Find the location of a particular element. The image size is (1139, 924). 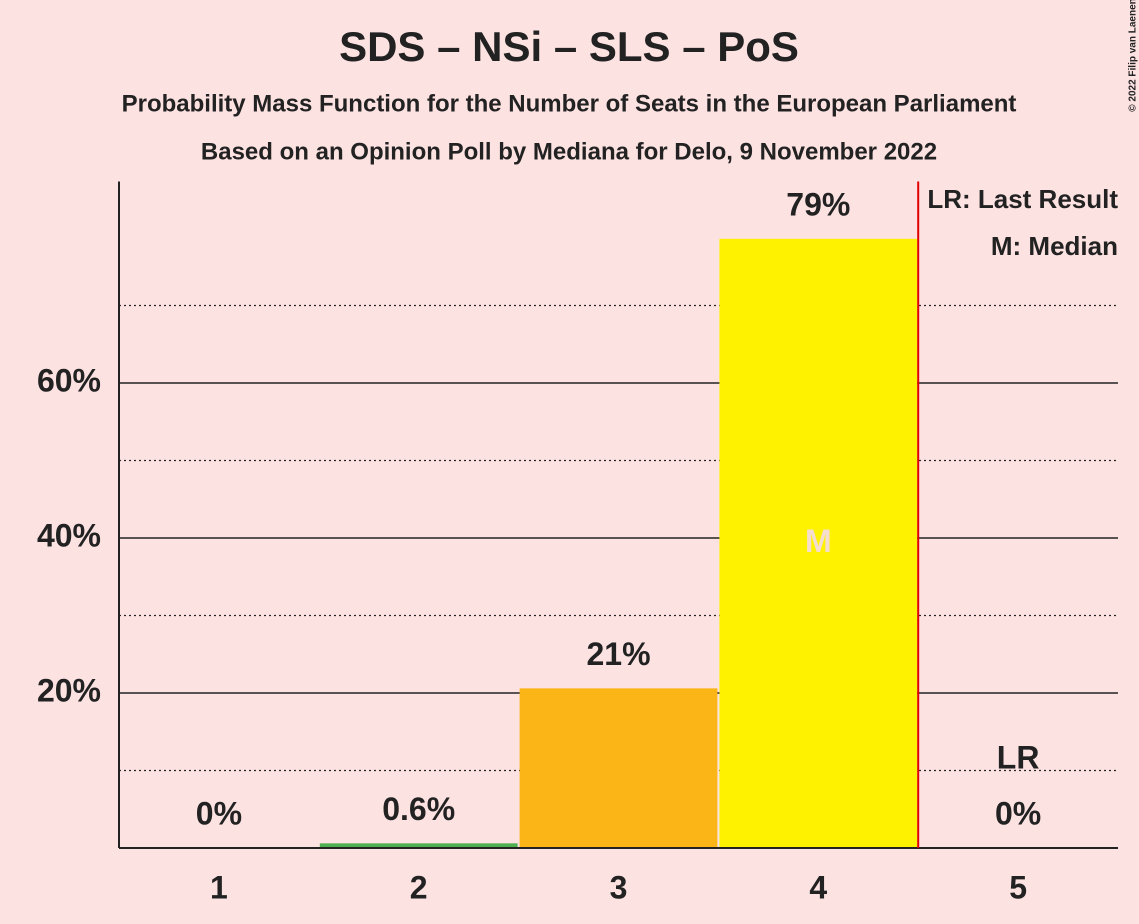

median-marker: M is located at coordinates (818, 541).